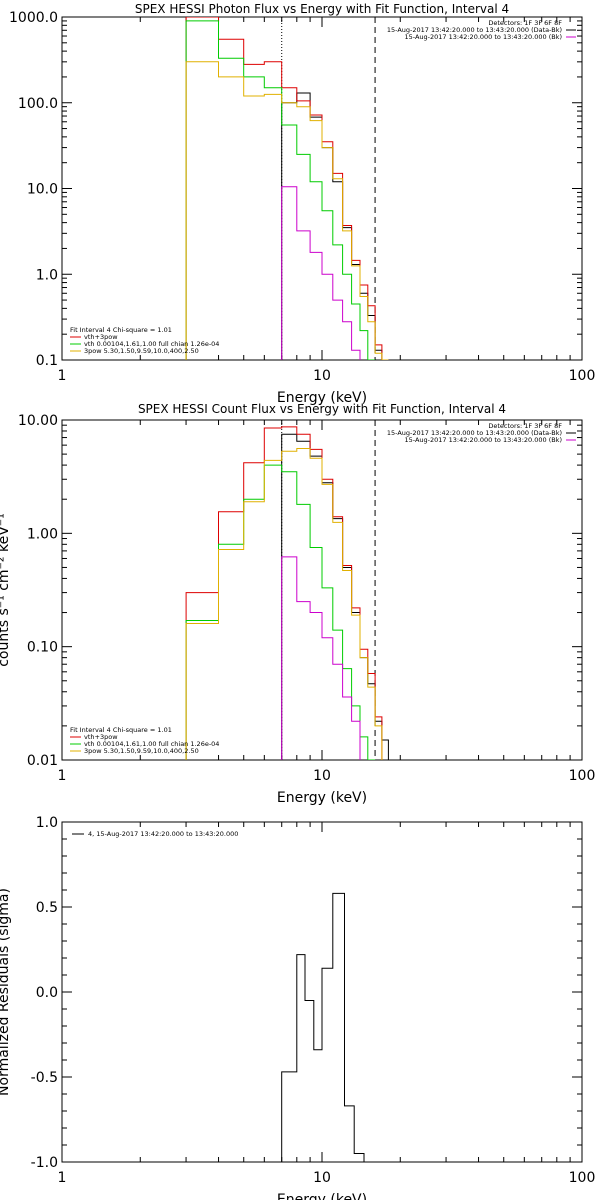  I want to click on y-tick-label: 1.00, so click(42, 534).